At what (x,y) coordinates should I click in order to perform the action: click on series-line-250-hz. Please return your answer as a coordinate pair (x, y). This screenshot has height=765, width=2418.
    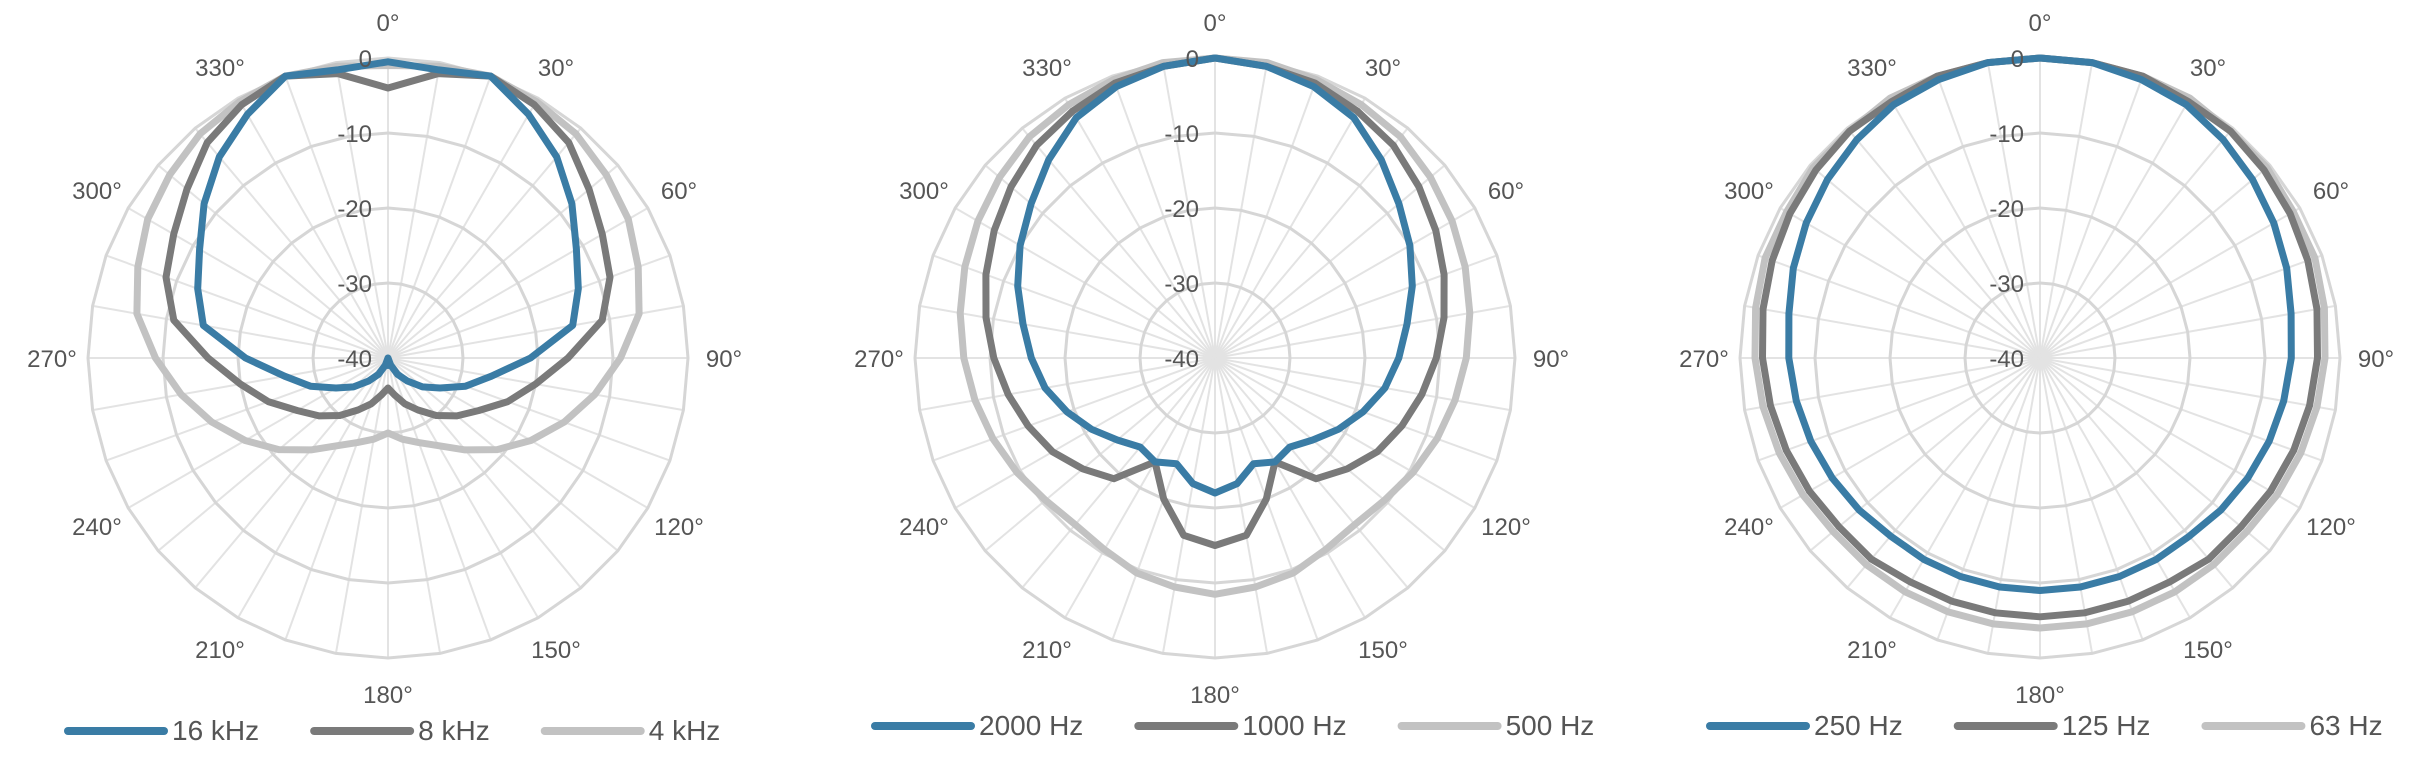
    Looking at the image, I should click on (2040, 324).